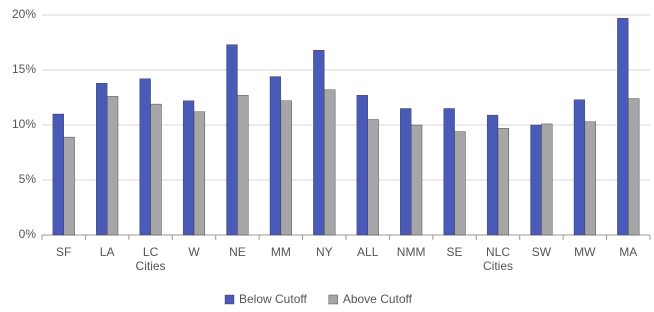 This screenshot has height=312, width=654. Describe the element at coordinates (150, 259) in the screenshot. I see `x-tick-label: LC Cities` at that location.